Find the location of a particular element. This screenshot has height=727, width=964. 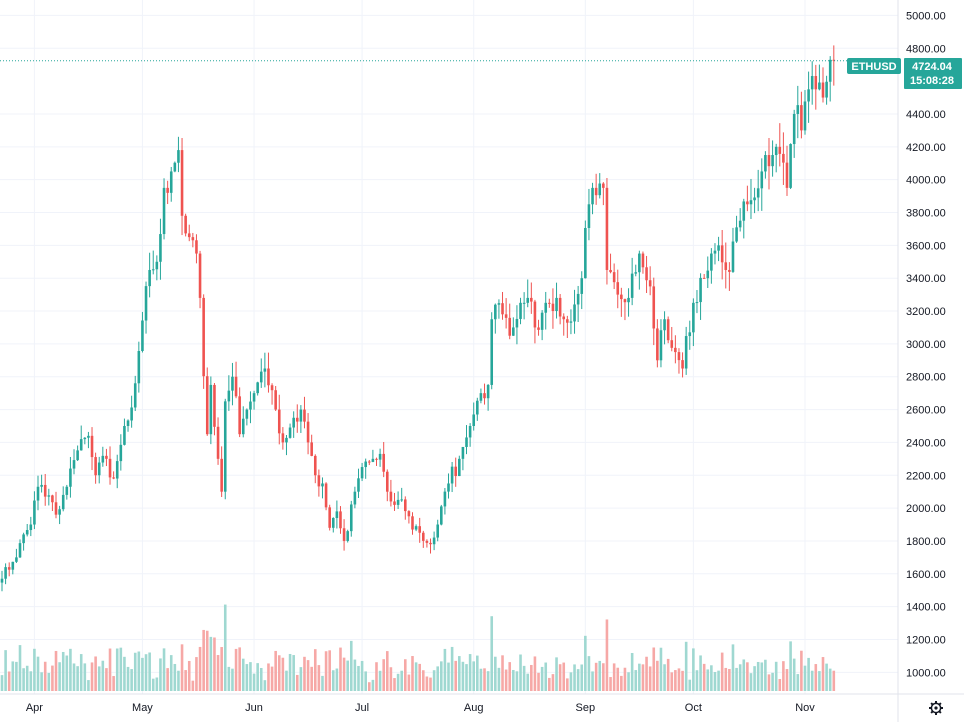

y-tick-label: 4000.00 is located at coordinates (926, 181).